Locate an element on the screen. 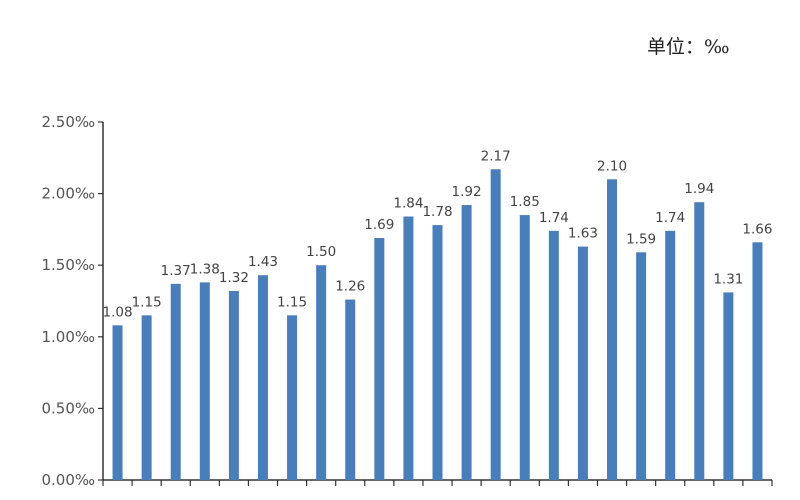 This screenshot has height=500, width=800. data-label: 1.38 is located at coordinates (205, 269).